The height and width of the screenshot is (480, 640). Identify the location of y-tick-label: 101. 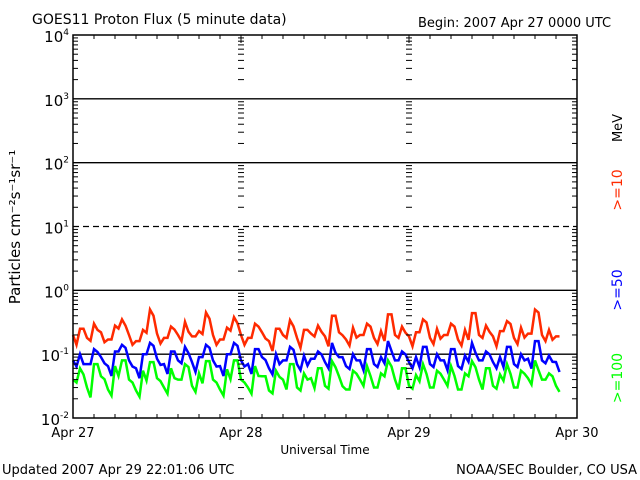
(56, 229).